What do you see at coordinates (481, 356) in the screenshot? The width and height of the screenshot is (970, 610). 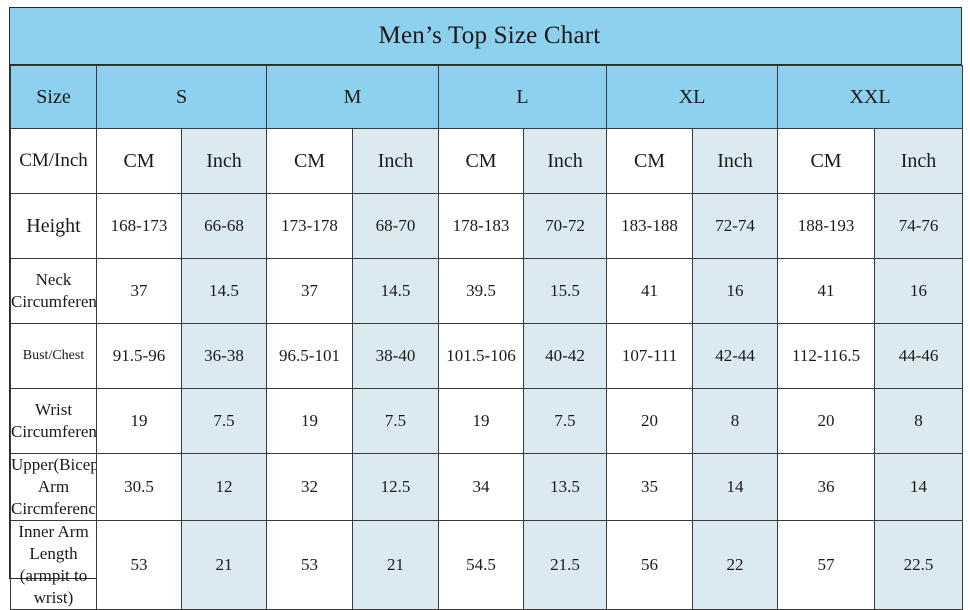 I see `cell-cm: 101.5-106` at bounding box center [481, 356].